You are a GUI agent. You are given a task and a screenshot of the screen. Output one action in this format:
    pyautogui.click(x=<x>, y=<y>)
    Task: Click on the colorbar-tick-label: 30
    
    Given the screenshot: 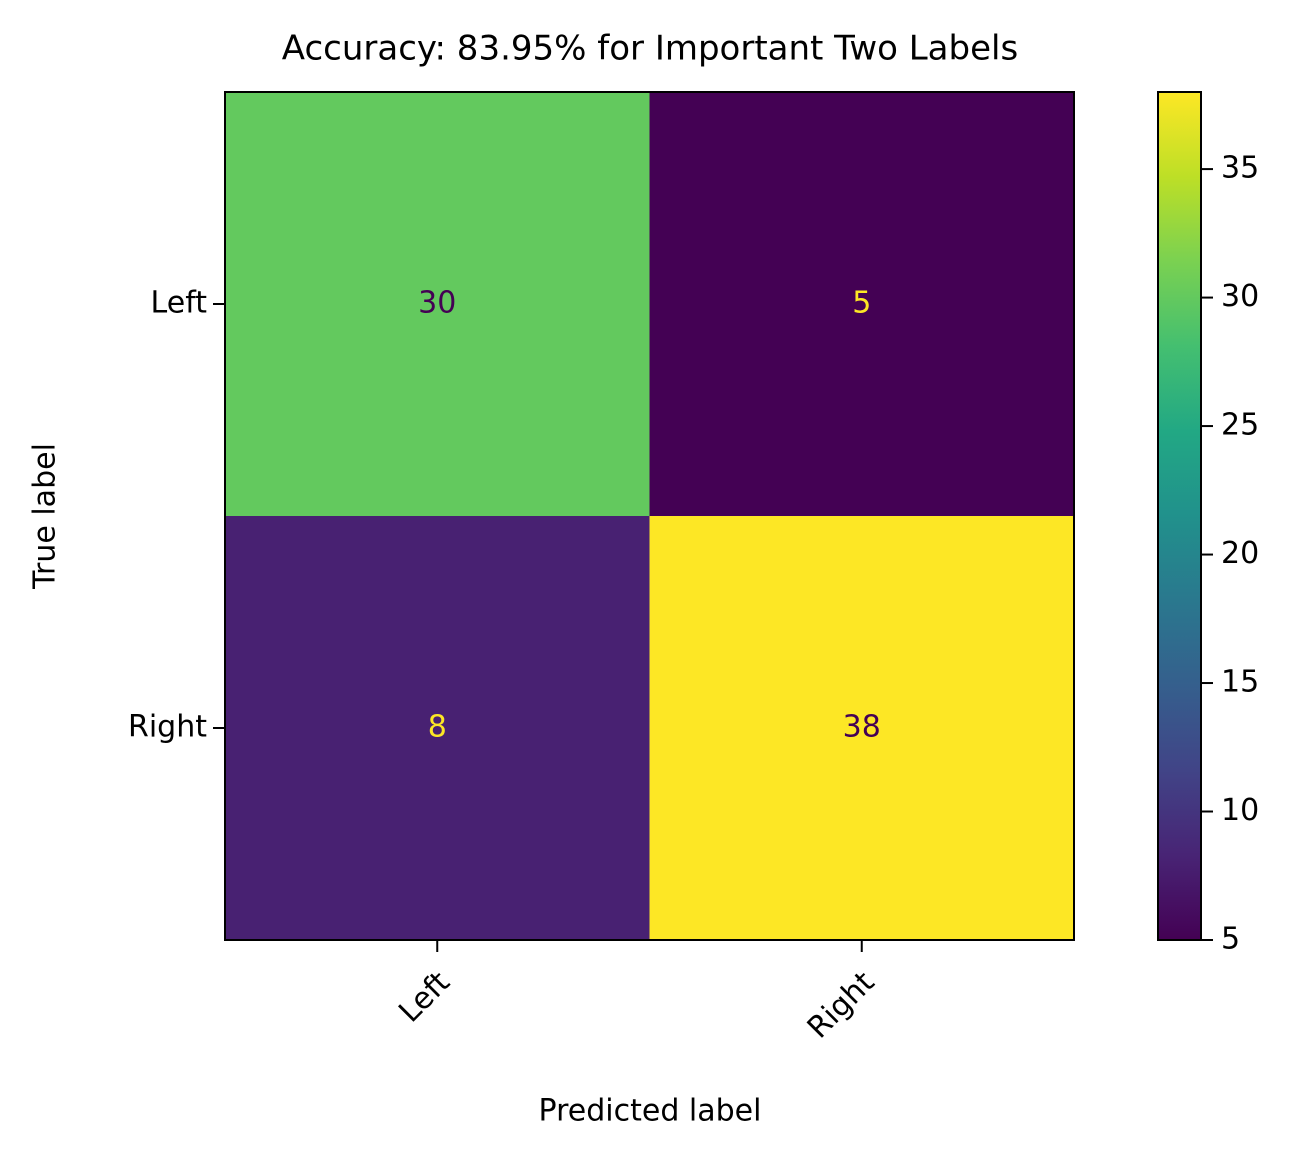 What is the action you would take?
    pyautogui.click(x=1240, y=296)
    